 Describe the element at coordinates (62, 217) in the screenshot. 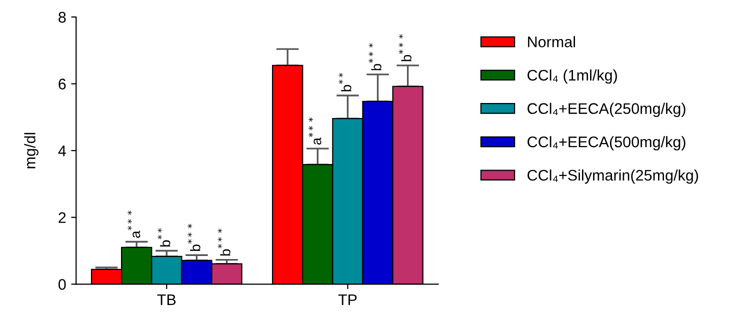

I see `y-tick-label: 2` at that location.